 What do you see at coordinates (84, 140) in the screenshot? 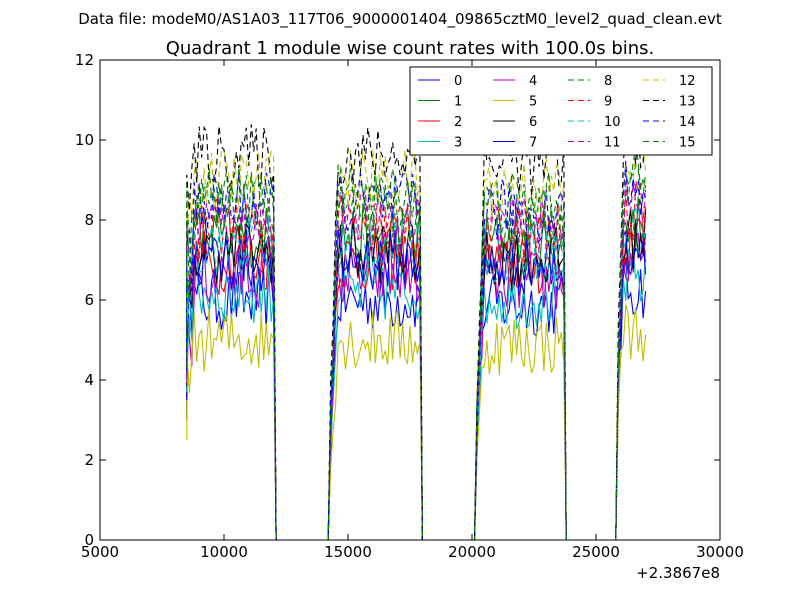
I see `y-tick-label: 10` at bounding box center [84, 140].